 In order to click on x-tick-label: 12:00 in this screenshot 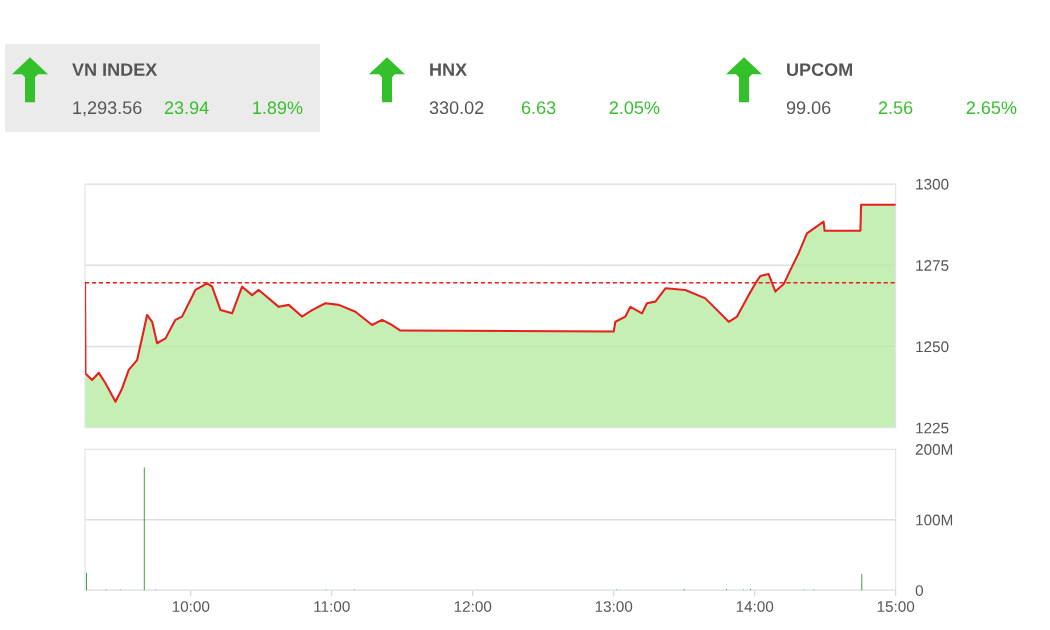, I will do `click(473, 606)`.